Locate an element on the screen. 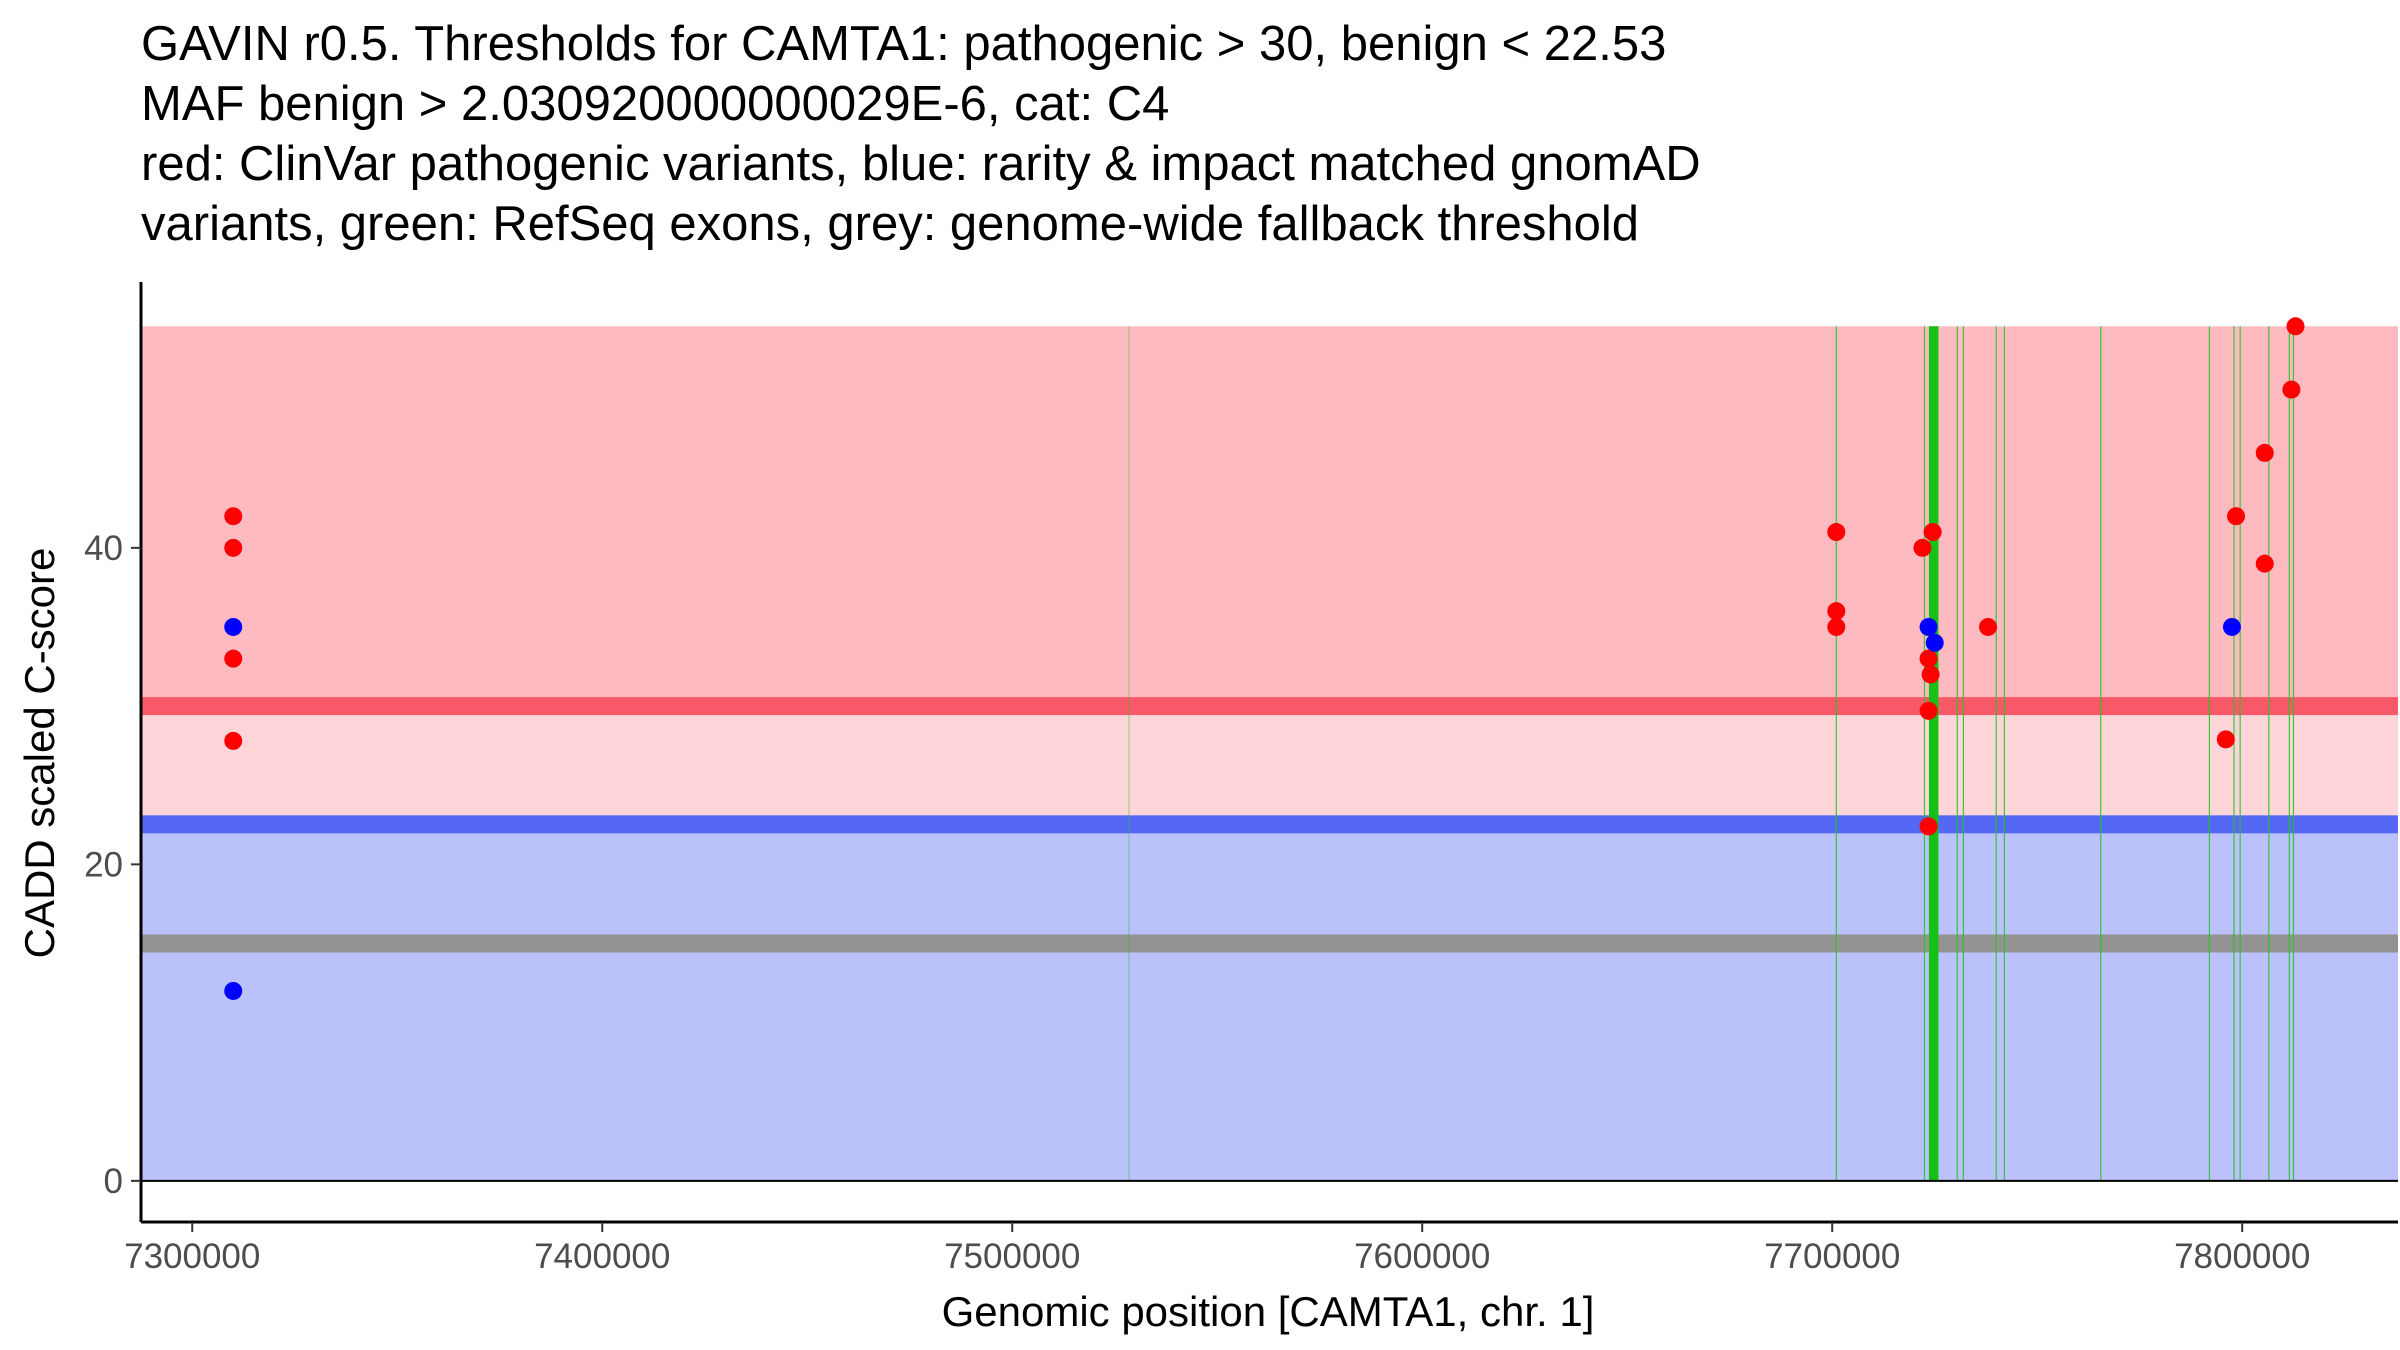  y-axis-label: CADD scaled C-score is located at coordinates (39, 753).